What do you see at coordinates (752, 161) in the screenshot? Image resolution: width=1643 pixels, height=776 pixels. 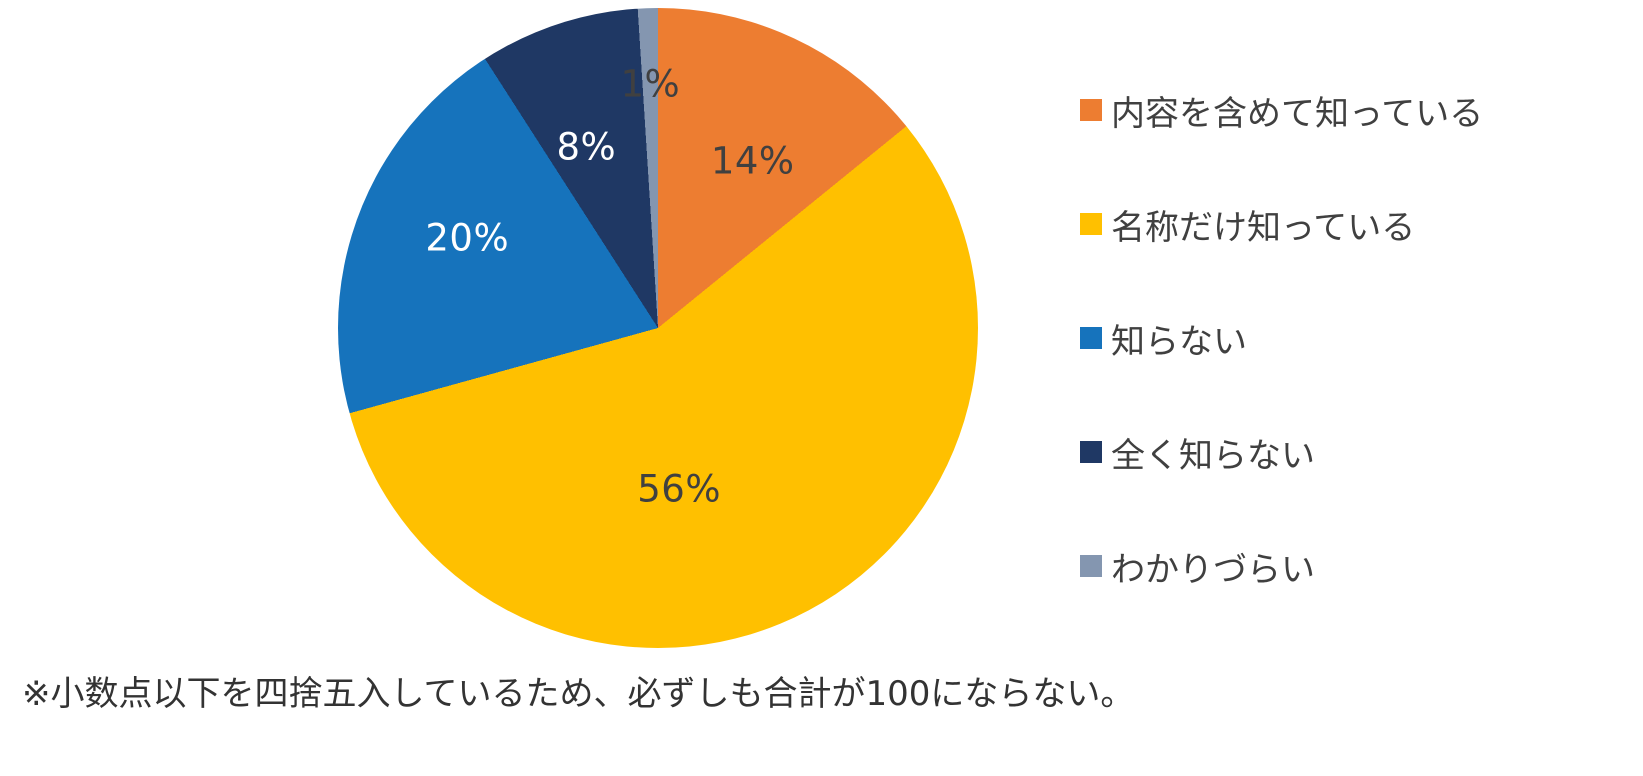 I see `pie-slice-label-0: 14%` at bounding box center [752, 161].